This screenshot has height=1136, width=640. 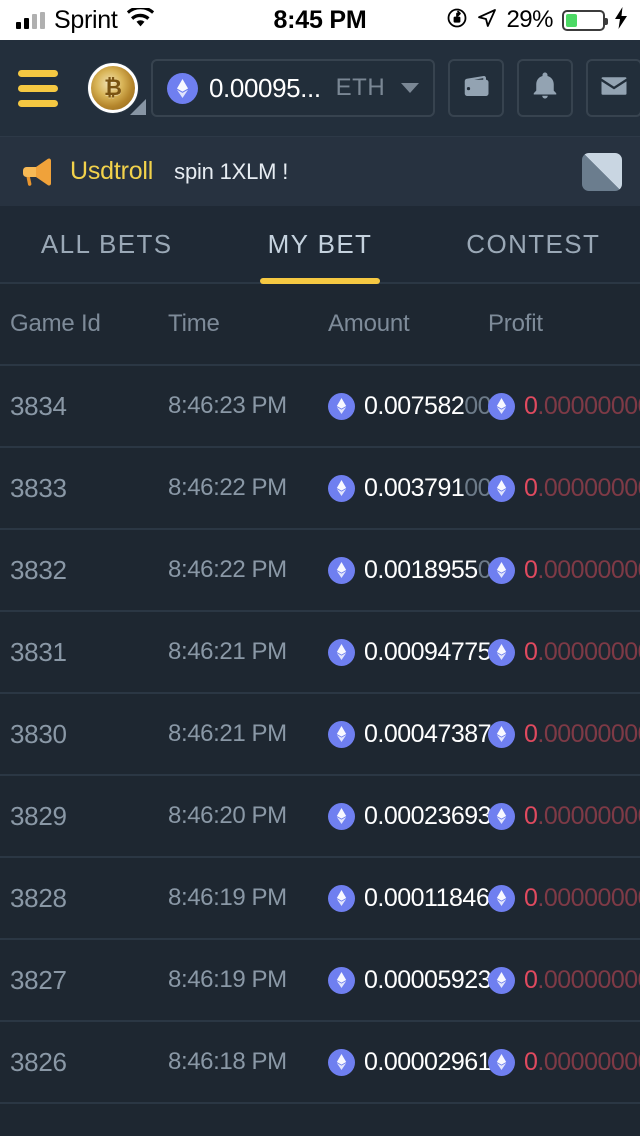 What do you see at coordinates (86, 19) in the screenshot?
I see `carrier-label: Sprint` at bounding box center [86, 19].